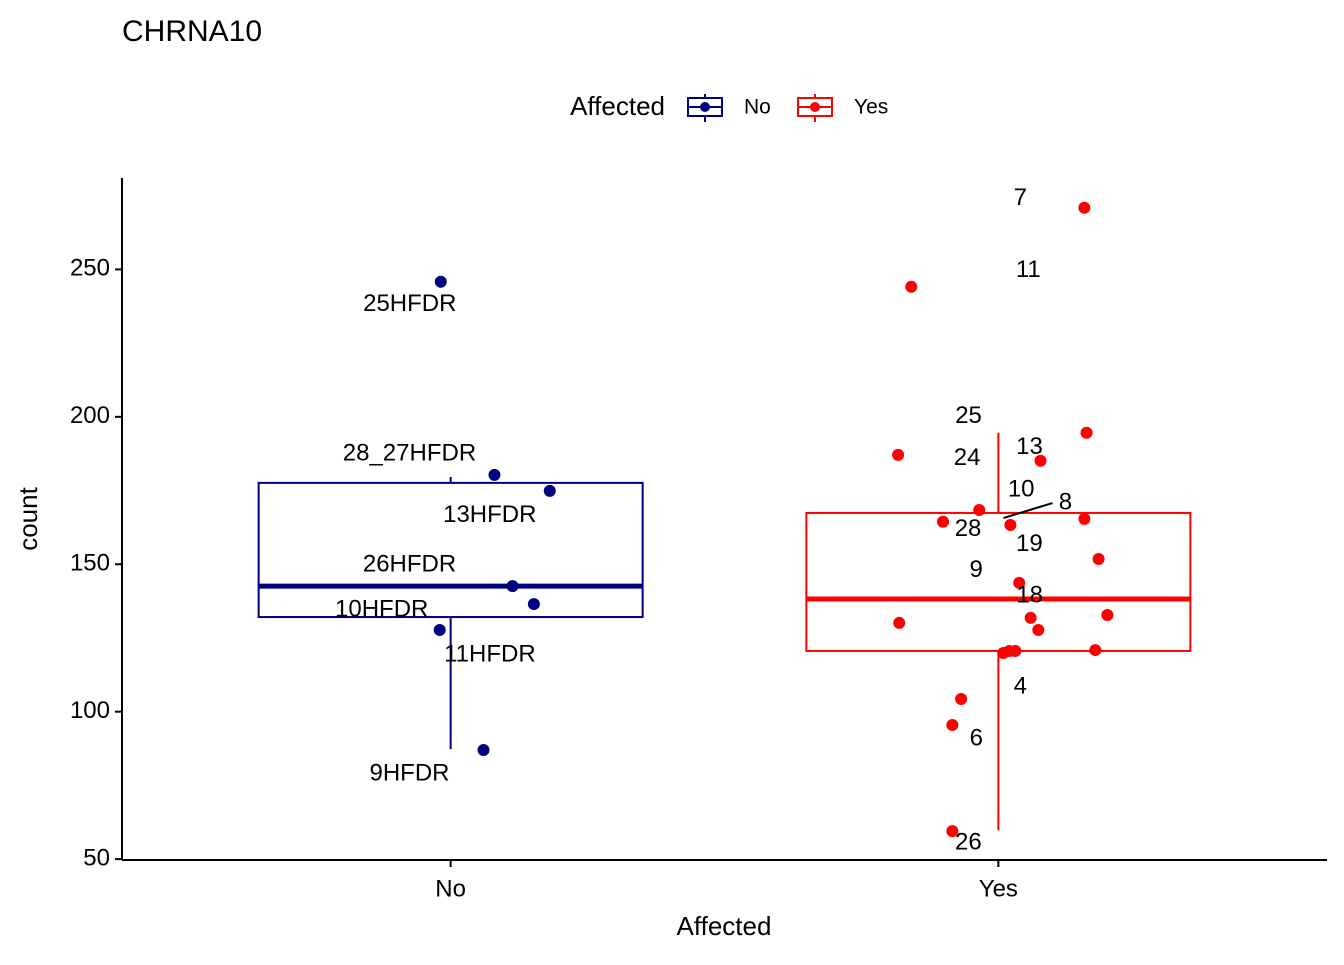  What do you see at coordinates (90, 415) in the screenshot?
I see `y-tick-label: 200` at bounding box center [90, 415].